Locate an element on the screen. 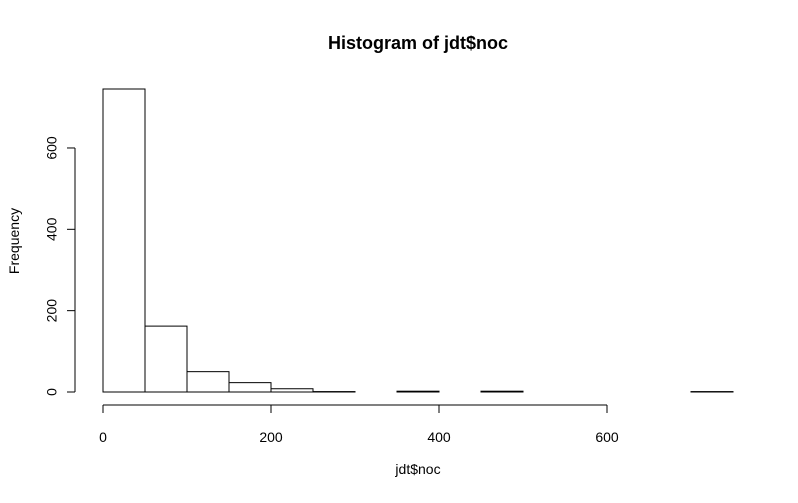 Image resolution: width=798 pixels, height=503 pixels. x-axis-tick-label: 600 is located at coordinates (607, 437).